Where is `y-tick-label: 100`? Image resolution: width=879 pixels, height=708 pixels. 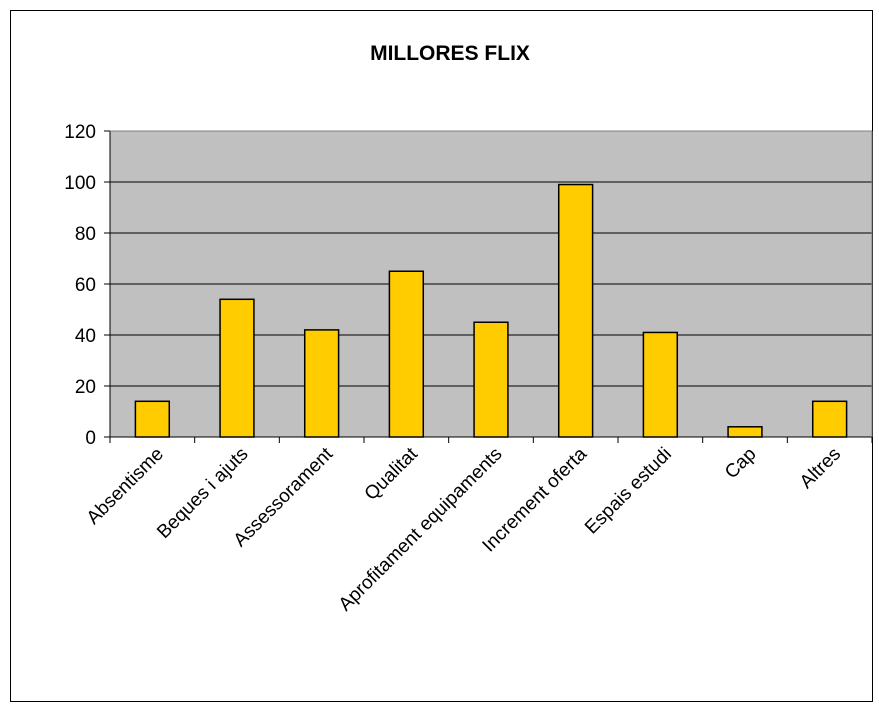
y-tick-label: 100 is located at coordinates (80, 183).